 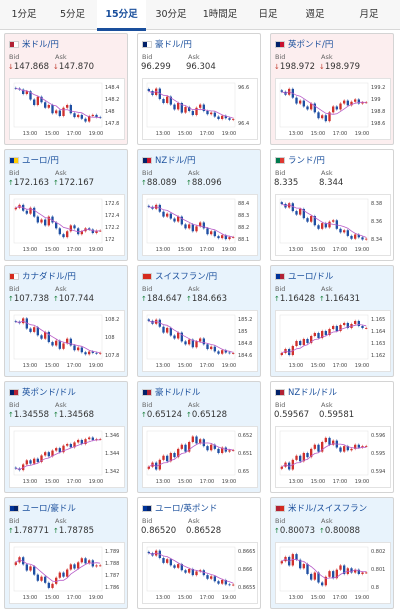 I want to click on pair-name: ユーロ/豪ドル, so click(x=49, y=509).